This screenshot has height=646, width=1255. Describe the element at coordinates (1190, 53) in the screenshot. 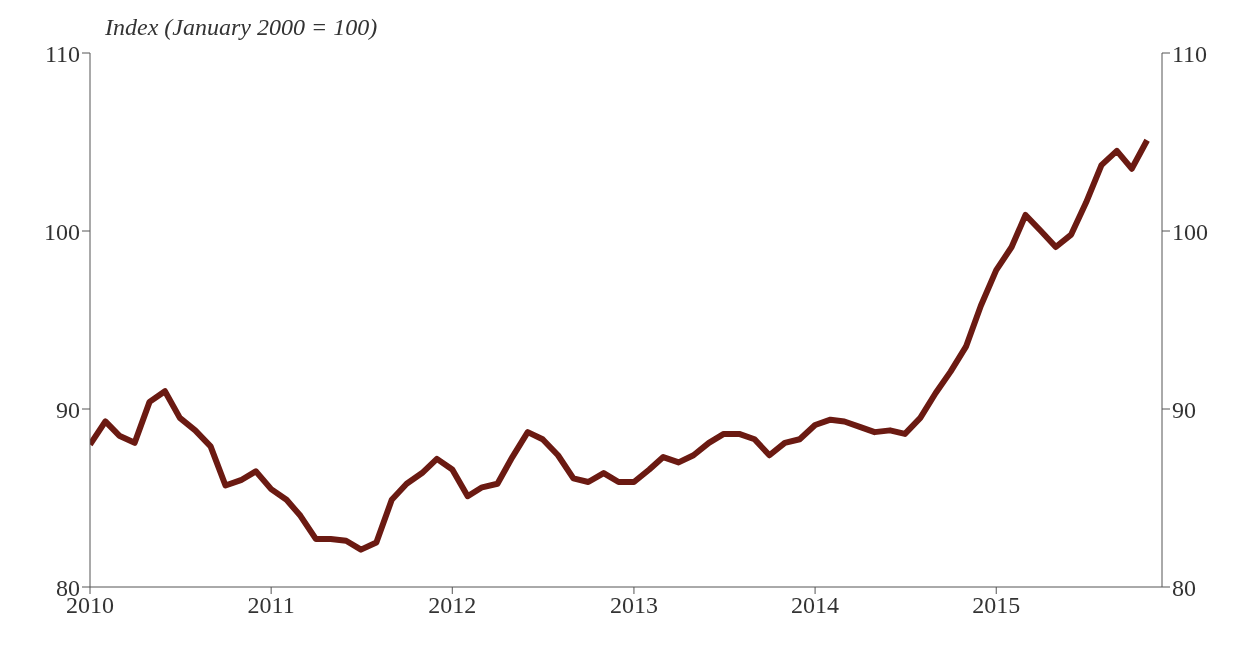

I see `y2-tick-label: 110` at that location.